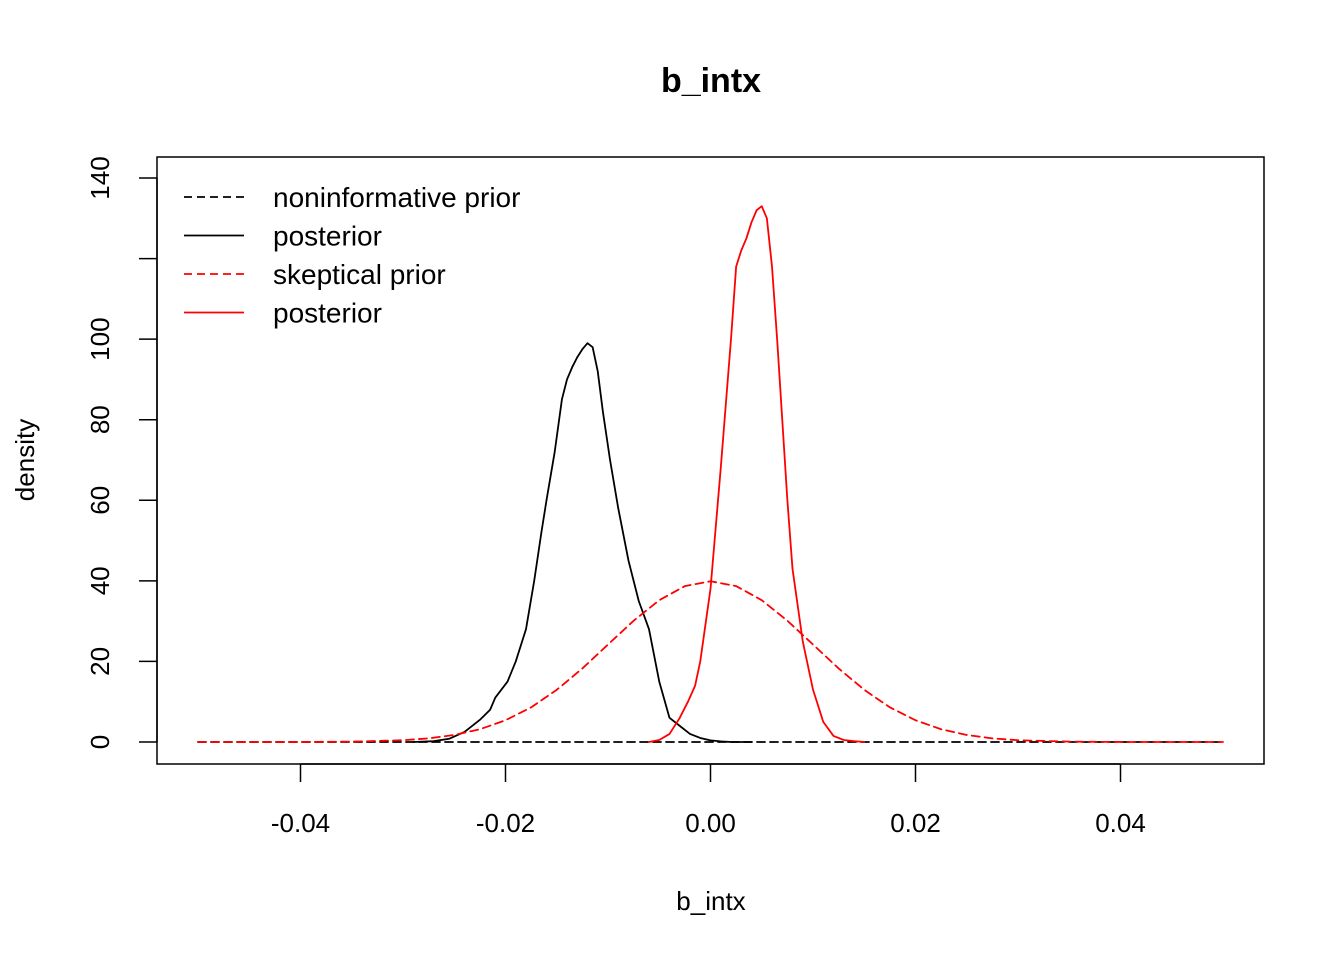 This screenshot has width=1344, height=960. Describe the element at coordinates (100, 177) in the screenshot. I see `y-tick-label: 140` at that location.